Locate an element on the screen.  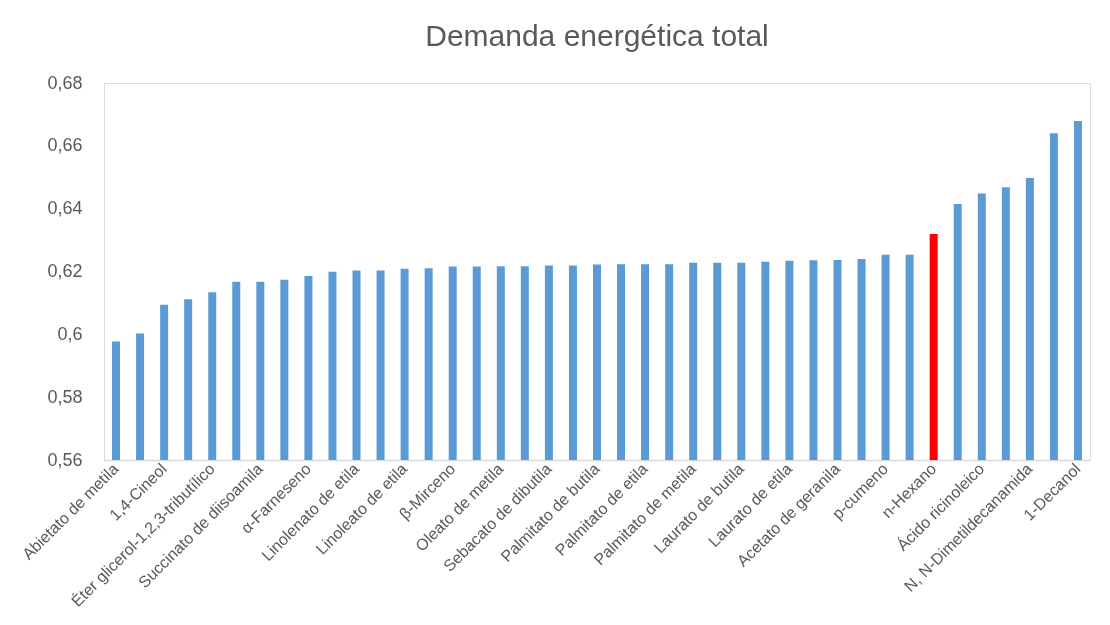
y-tick-label: 0,68 is located at coordinates (65, 82).